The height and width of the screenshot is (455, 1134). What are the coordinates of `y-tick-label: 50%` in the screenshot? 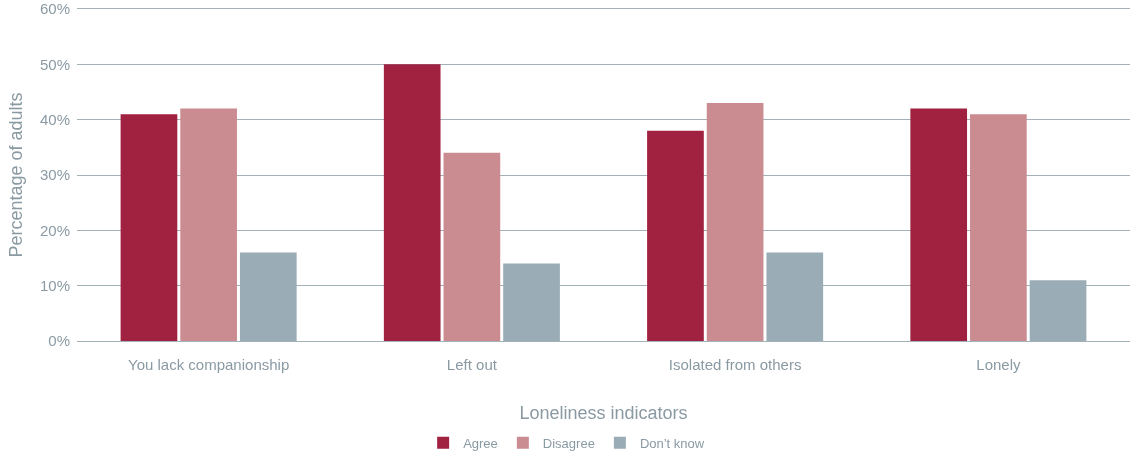 It's located at (54, 64).